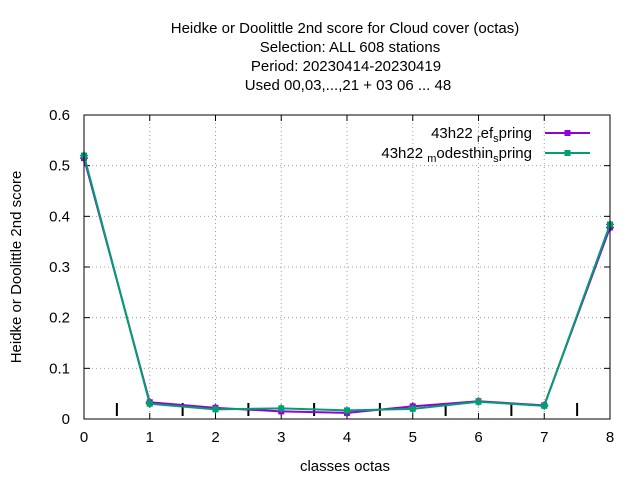  Describe the element at coordinates (16, 267) in the screenshot. I see `y-axis-label: Heidke or Doolittle 2nd score` at that location.